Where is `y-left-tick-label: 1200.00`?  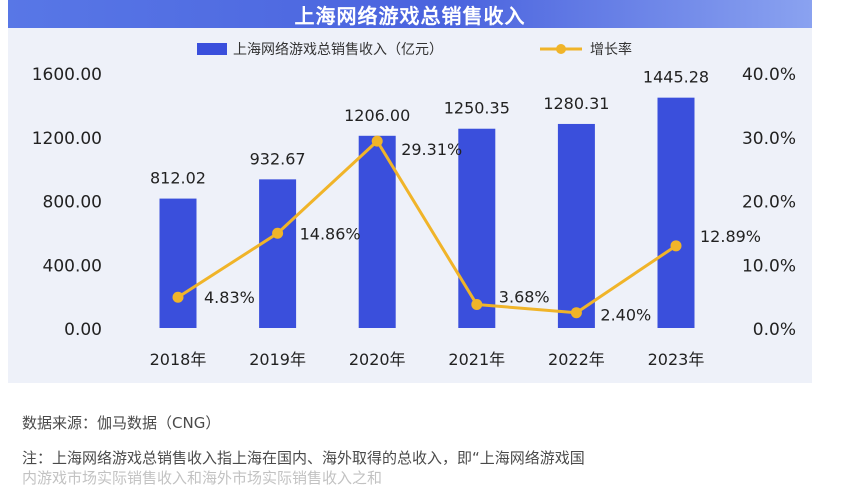
y-left-tick-label: 1200.00 is located at coordinates (67, 139).